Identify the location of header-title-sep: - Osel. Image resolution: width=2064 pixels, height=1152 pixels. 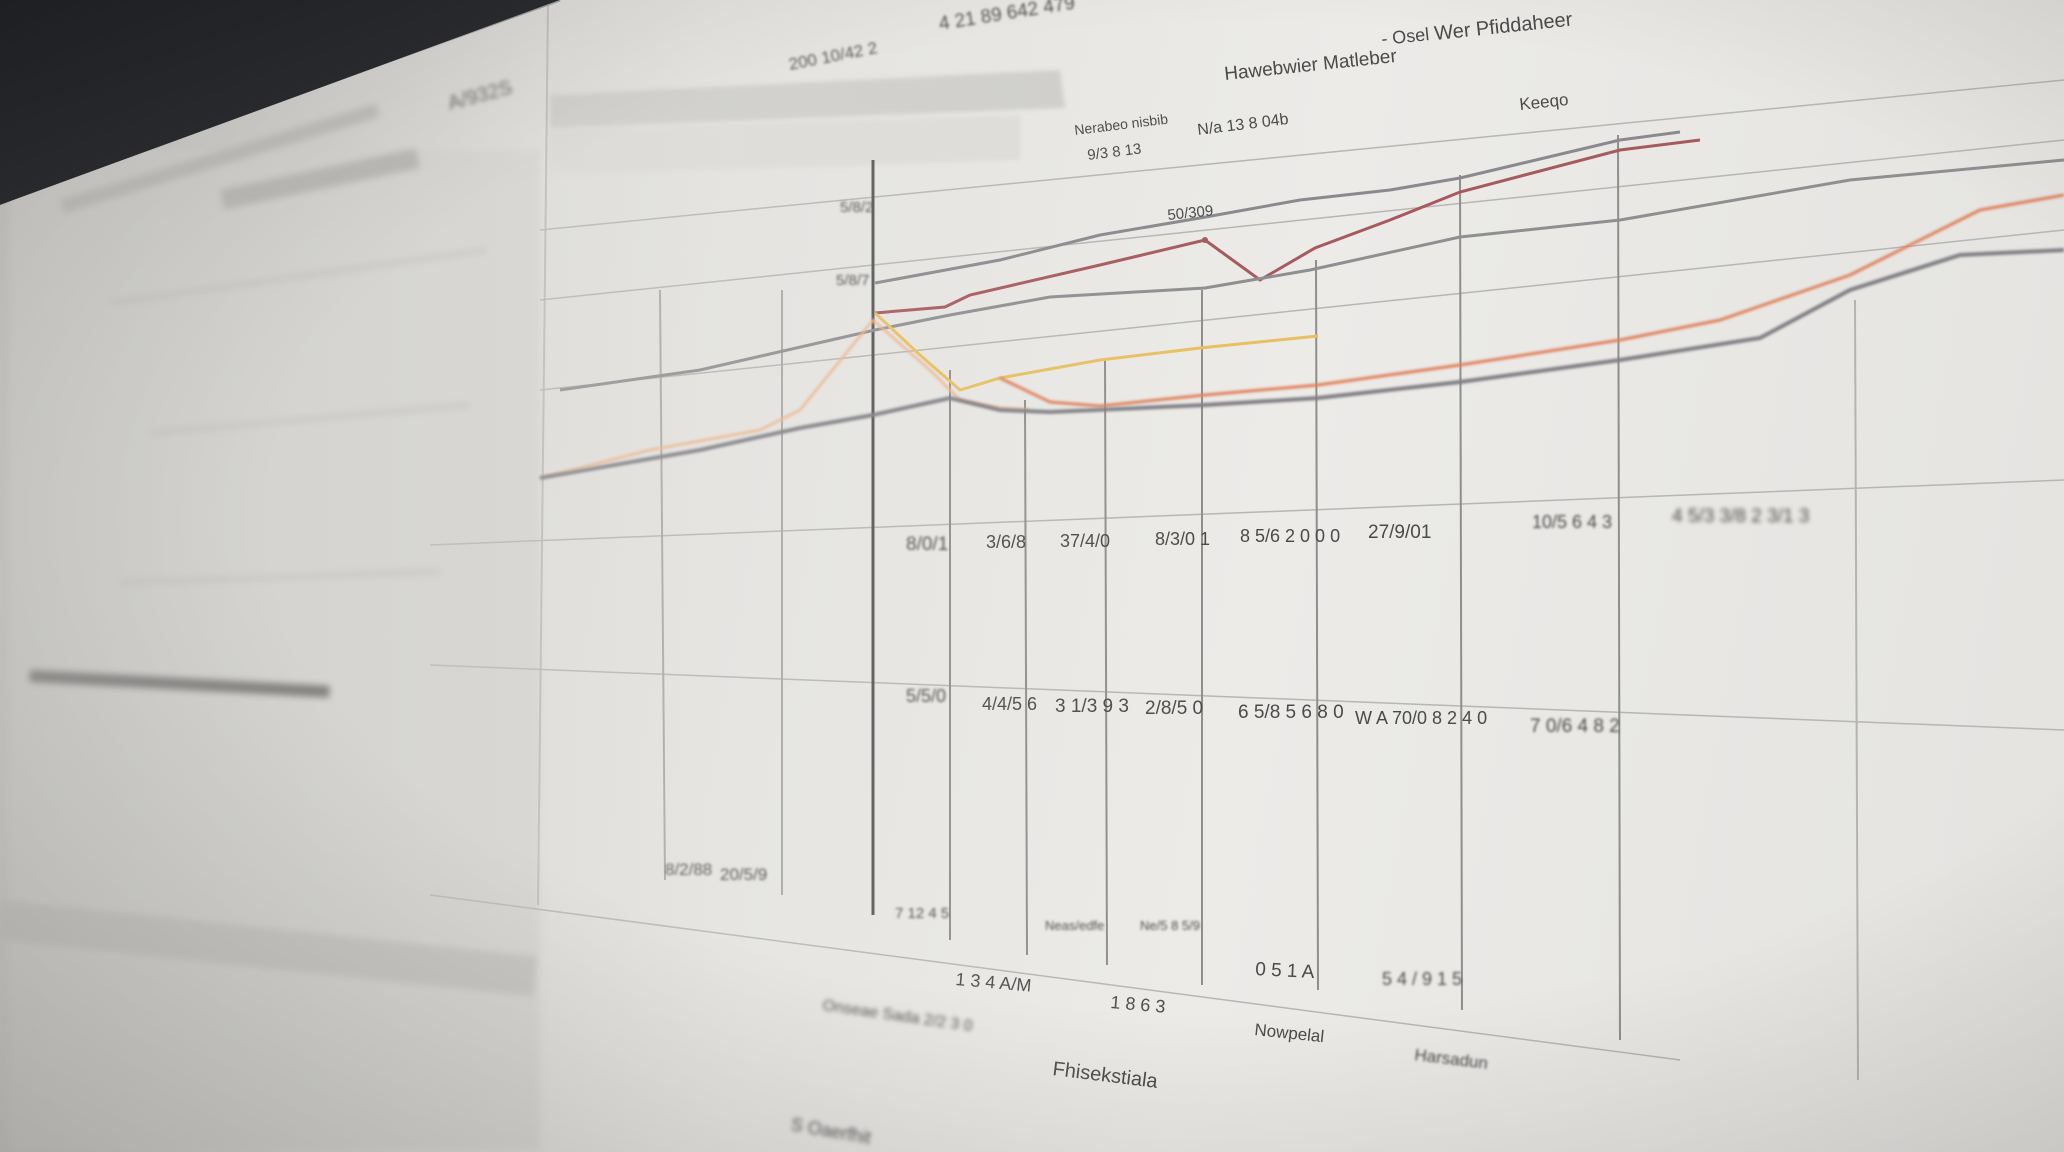
(1405, 36).